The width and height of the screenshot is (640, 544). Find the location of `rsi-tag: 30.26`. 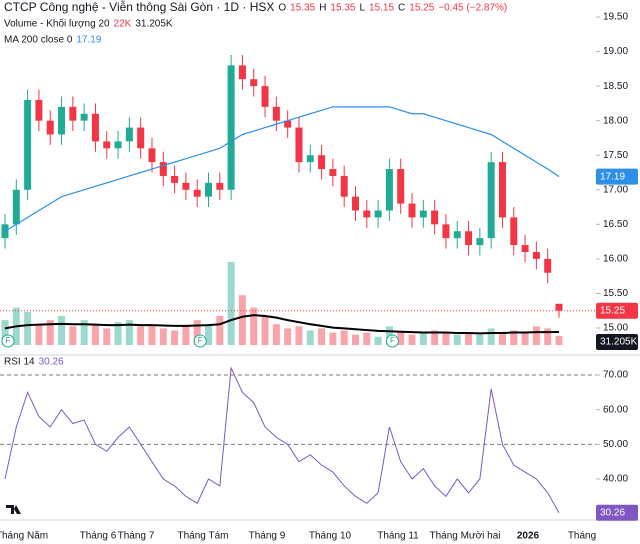

rsi-tag: 30.26 is located at coordinates (612, 512).